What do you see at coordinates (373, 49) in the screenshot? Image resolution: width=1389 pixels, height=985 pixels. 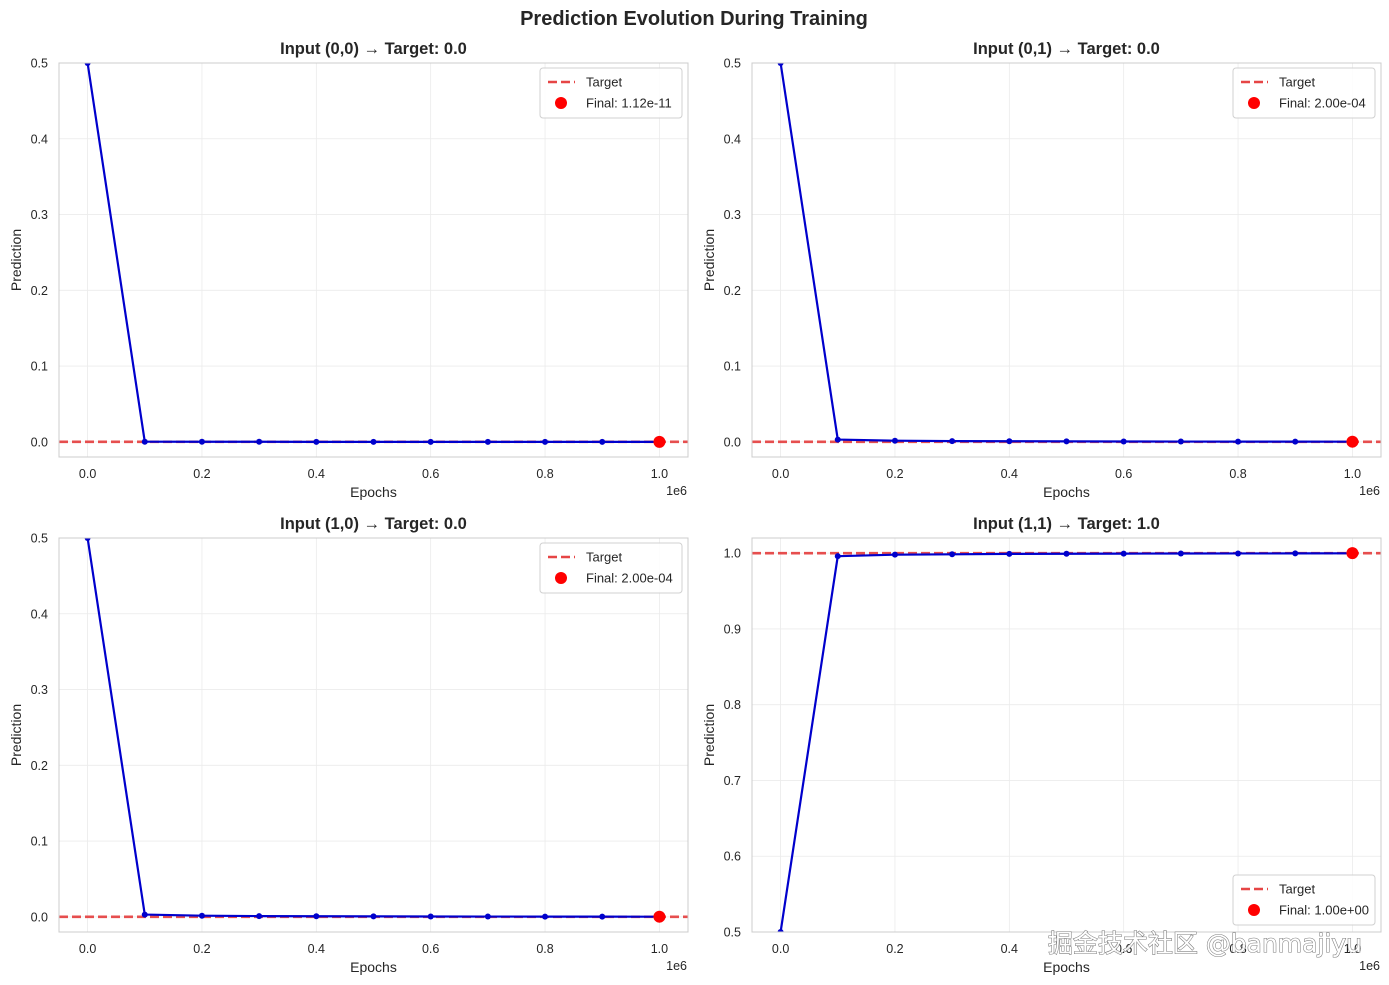 I see `subplot-title: Input (0,0) → Target: 0.0` at bounding box center [373, 49].